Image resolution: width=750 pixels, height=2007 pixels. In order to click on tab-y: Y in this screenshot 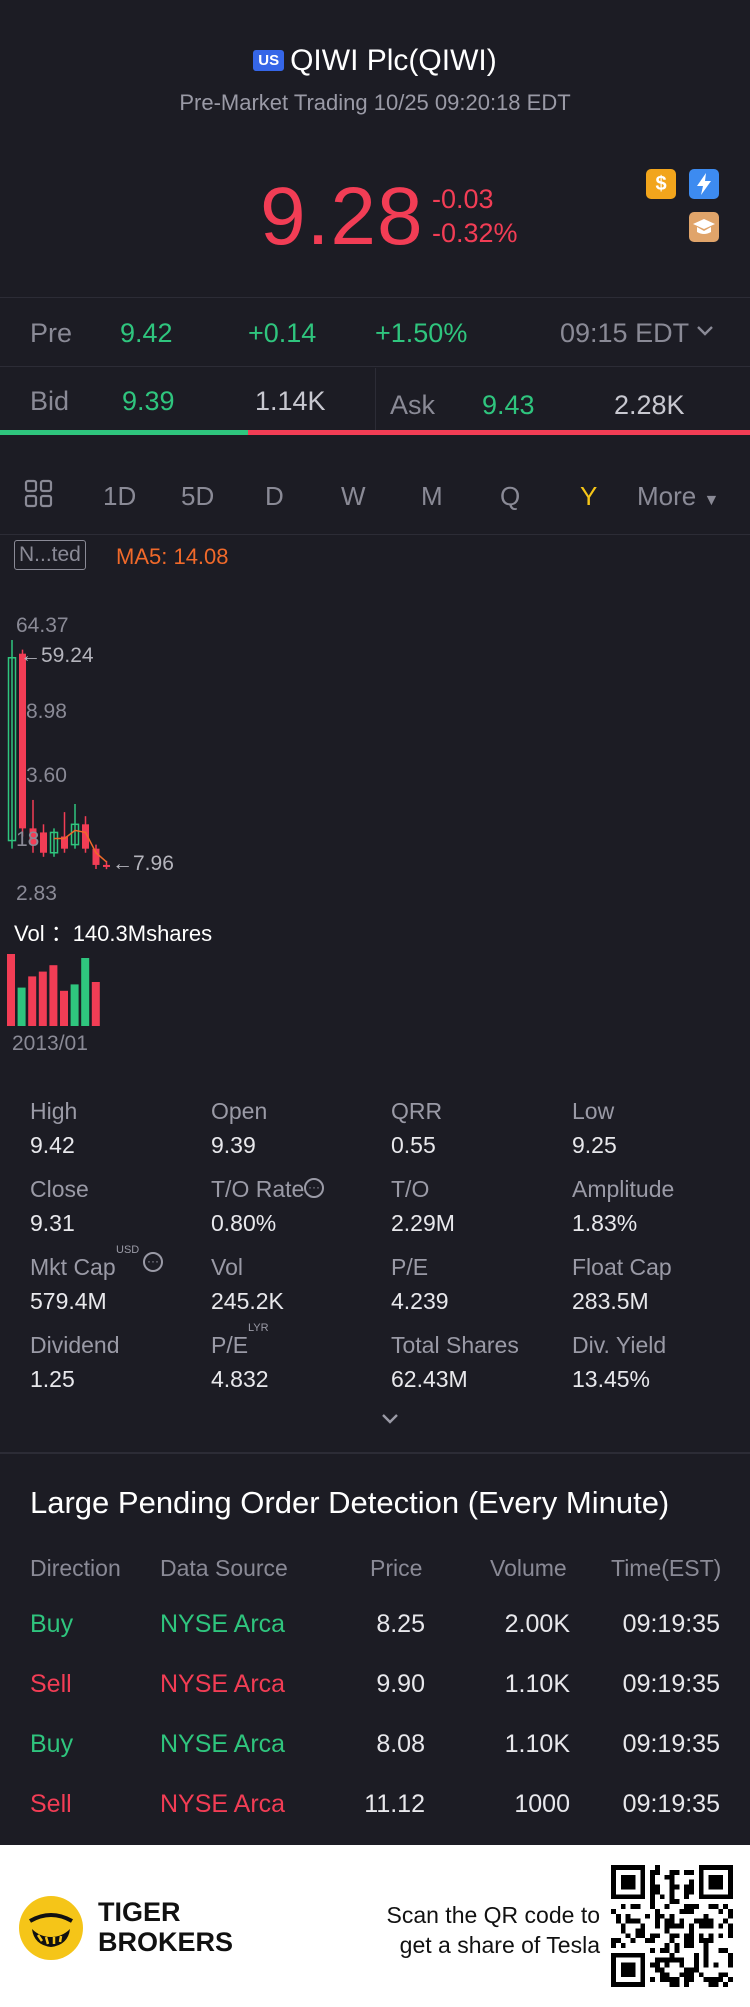, I will do `click(589, 496)`.